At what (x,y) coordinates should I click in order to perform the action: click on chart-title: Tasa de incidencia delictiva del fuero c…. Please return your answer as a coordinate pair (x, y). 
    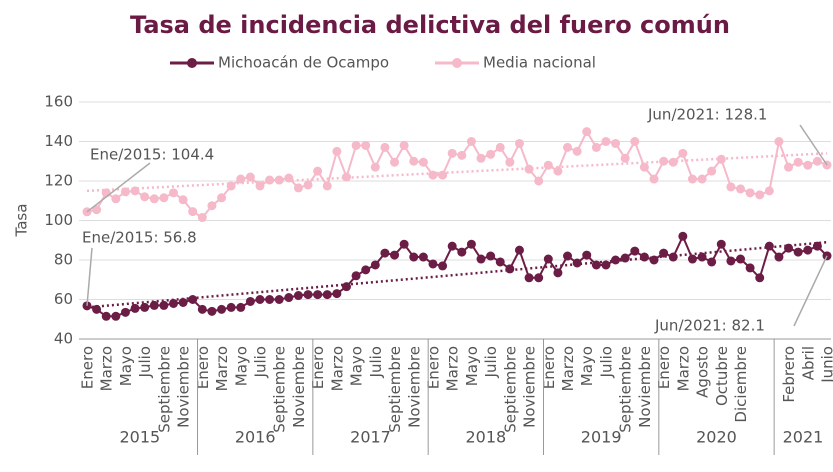
    Looking at the image, I should click on (430, 25).